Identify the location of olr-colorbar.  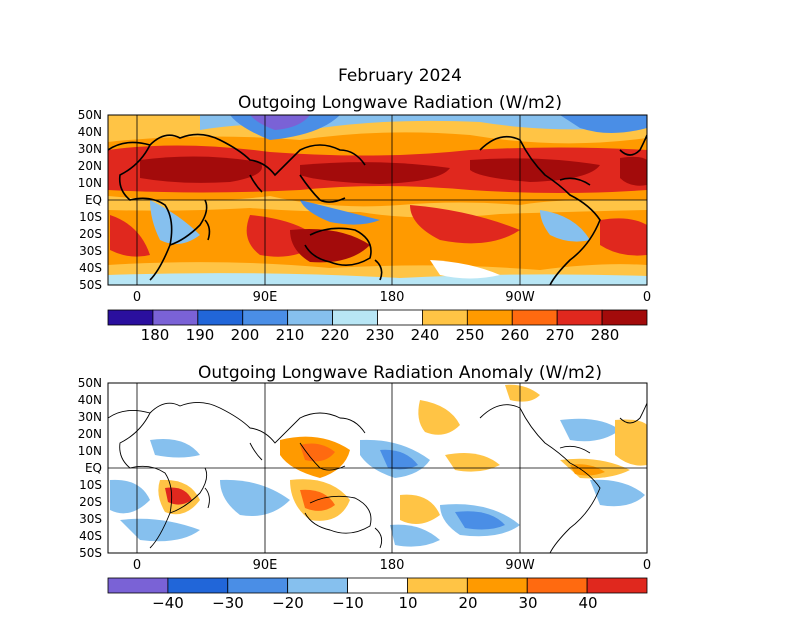
(377, 317).